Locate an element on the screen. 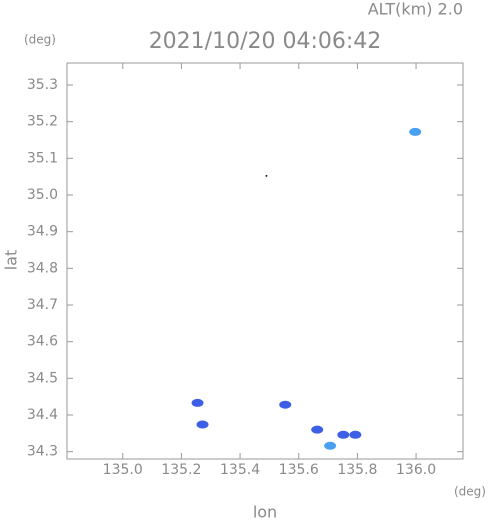 The width and height of the screenshot is (491, 521). x-tick-label: 135.4 is located at coordinates (240, 470).